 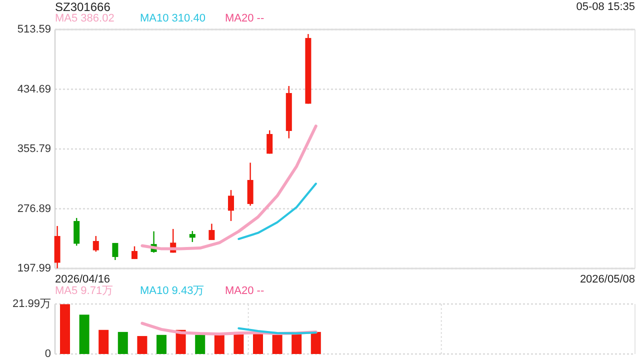 I want to click on y-tick-label: 21.99万, so click(x=31, y=304).